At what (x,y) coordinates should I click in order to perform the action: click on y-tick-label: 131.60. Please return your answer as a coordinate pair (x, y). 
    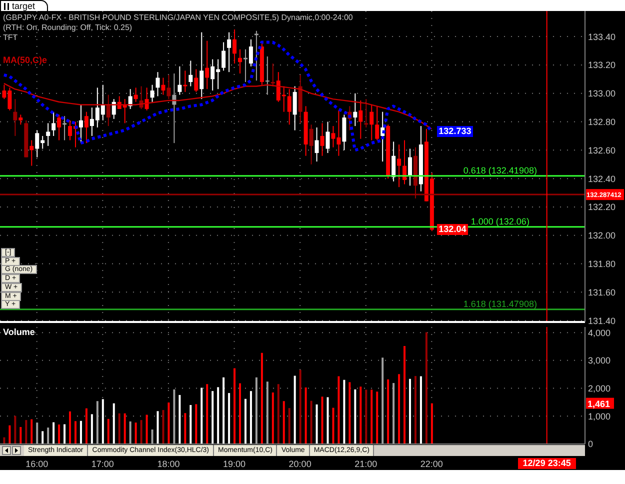
    Looking at the image, I should click on (602, 292).